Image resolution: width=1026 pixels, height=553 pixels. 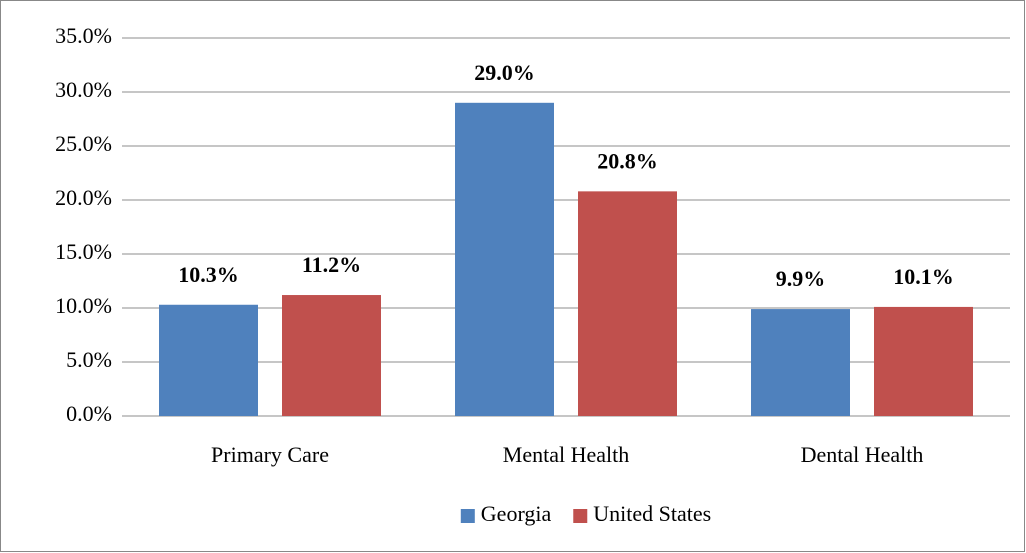 I want to click on y-tick-label: 15.0%, so click(x=83, y=251).